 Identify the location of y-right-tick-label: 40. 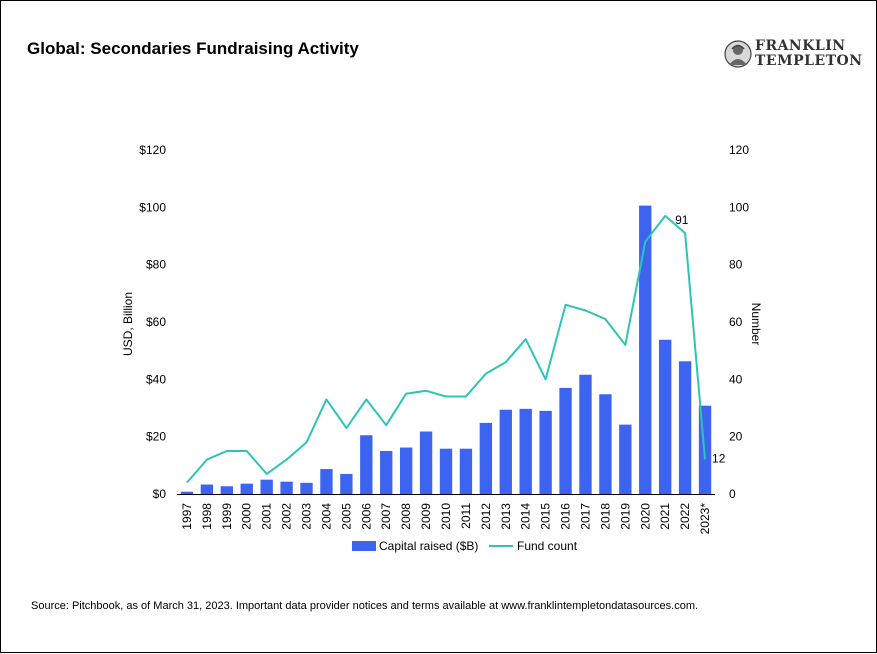
(736, 379).